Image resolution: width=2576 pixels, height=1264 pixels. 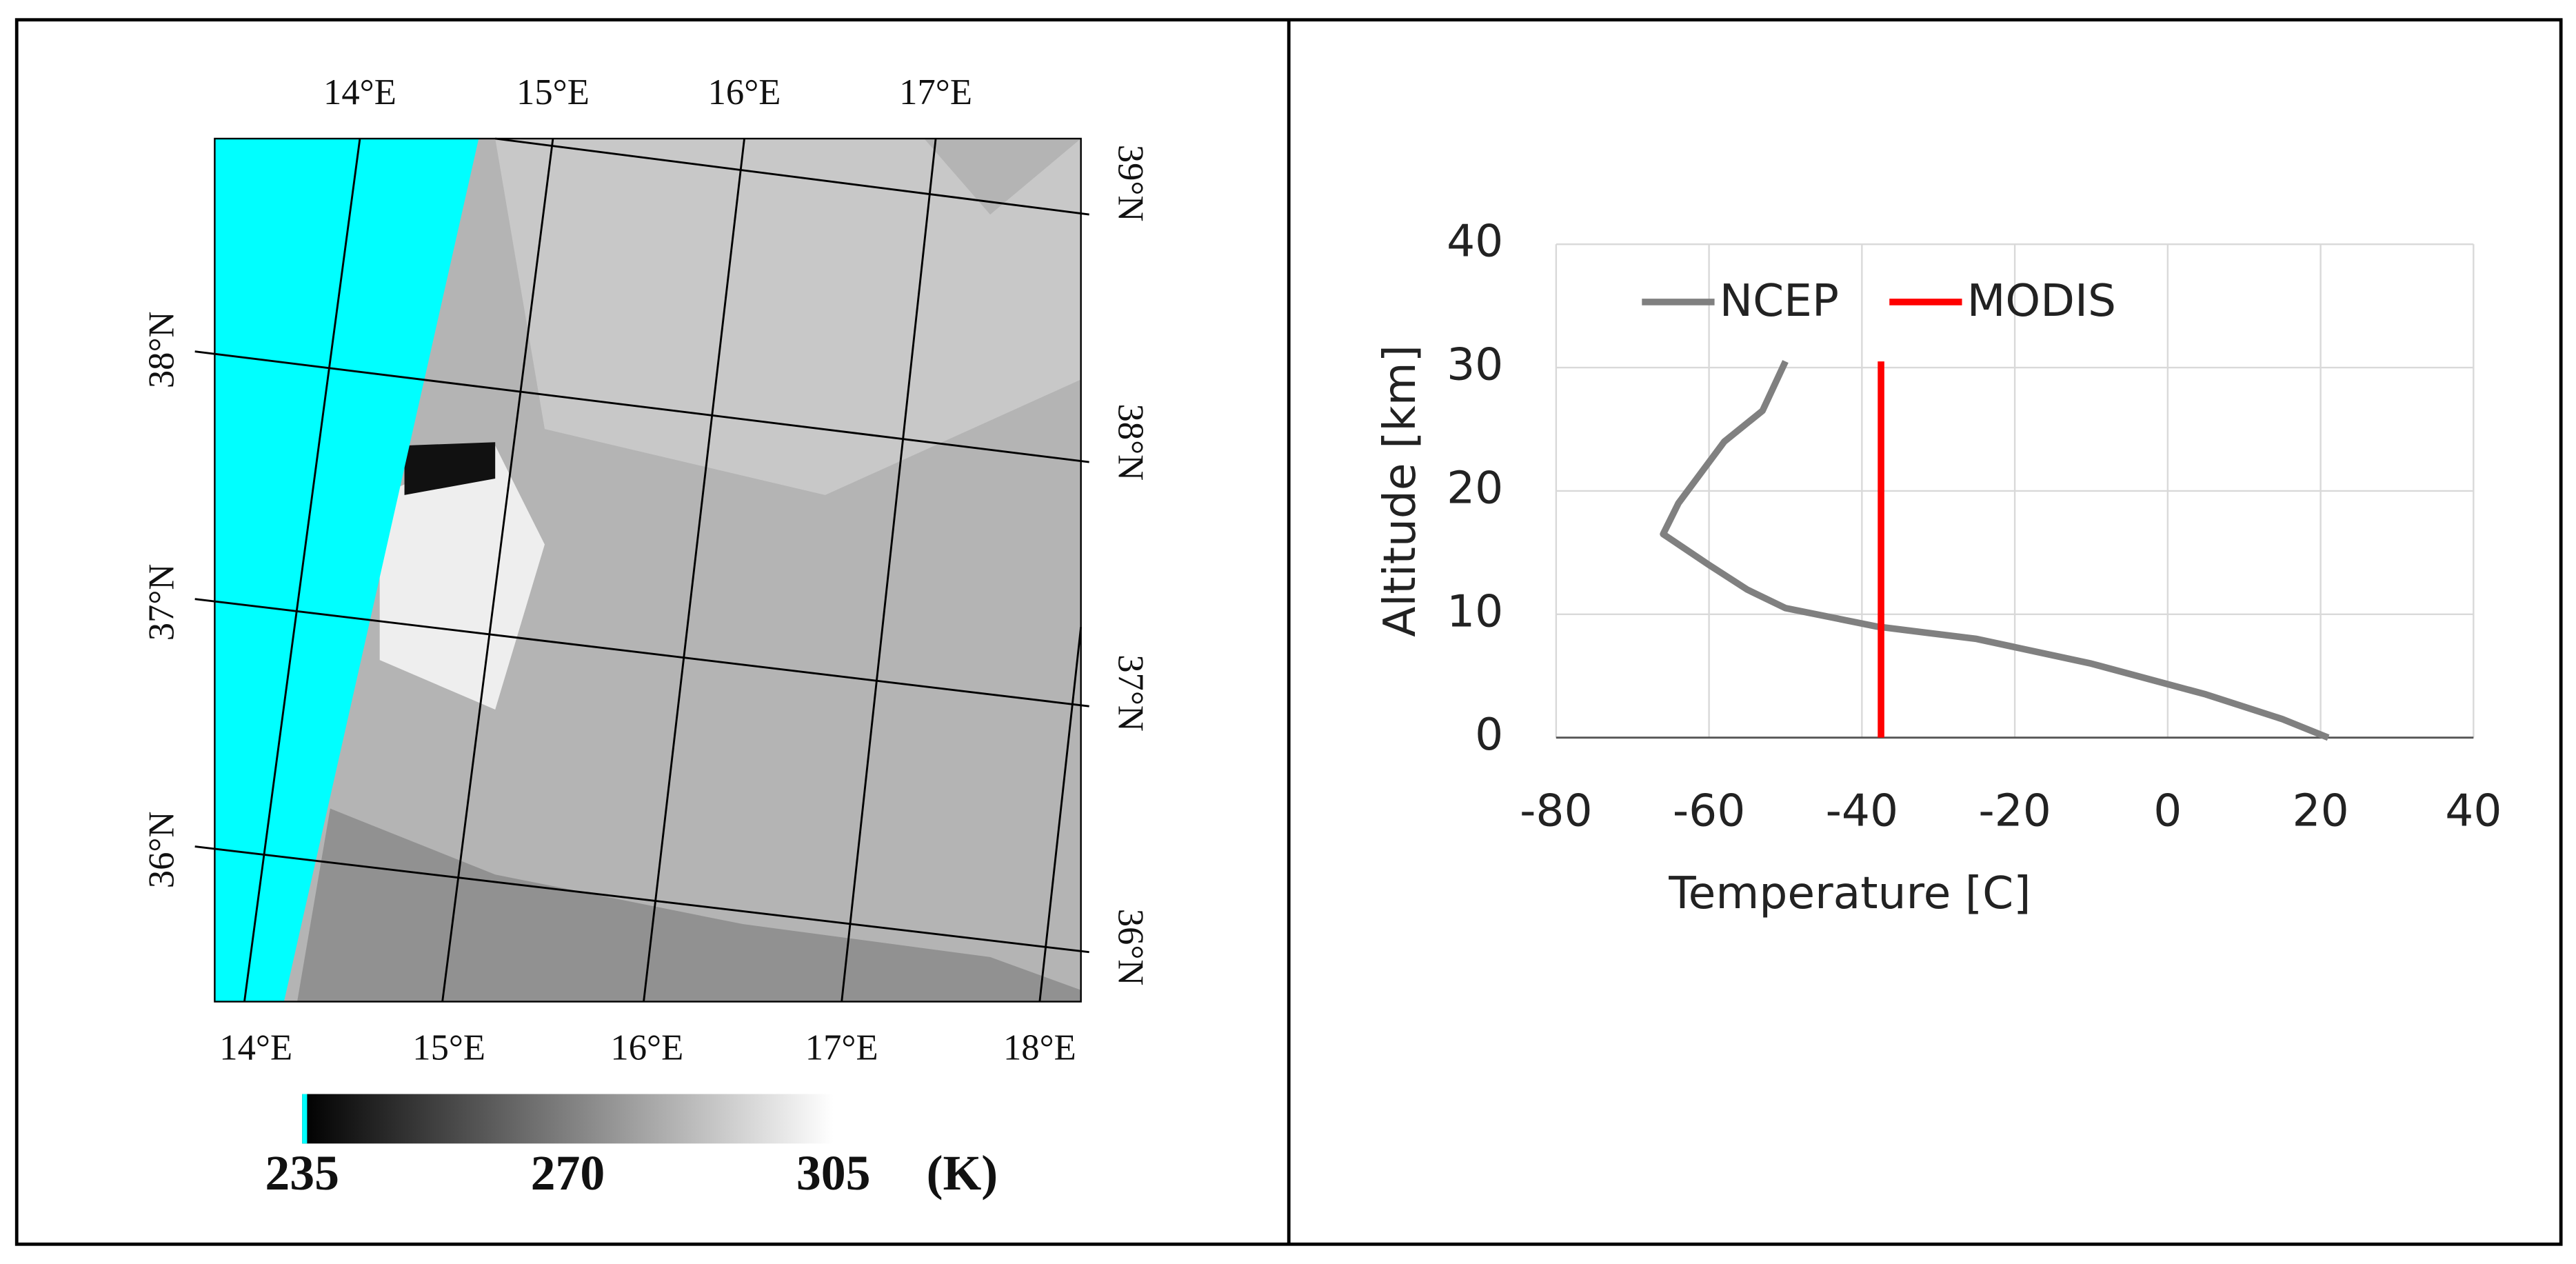 I want to click on legend-label: MODIS, so click(x=2041, y=301).